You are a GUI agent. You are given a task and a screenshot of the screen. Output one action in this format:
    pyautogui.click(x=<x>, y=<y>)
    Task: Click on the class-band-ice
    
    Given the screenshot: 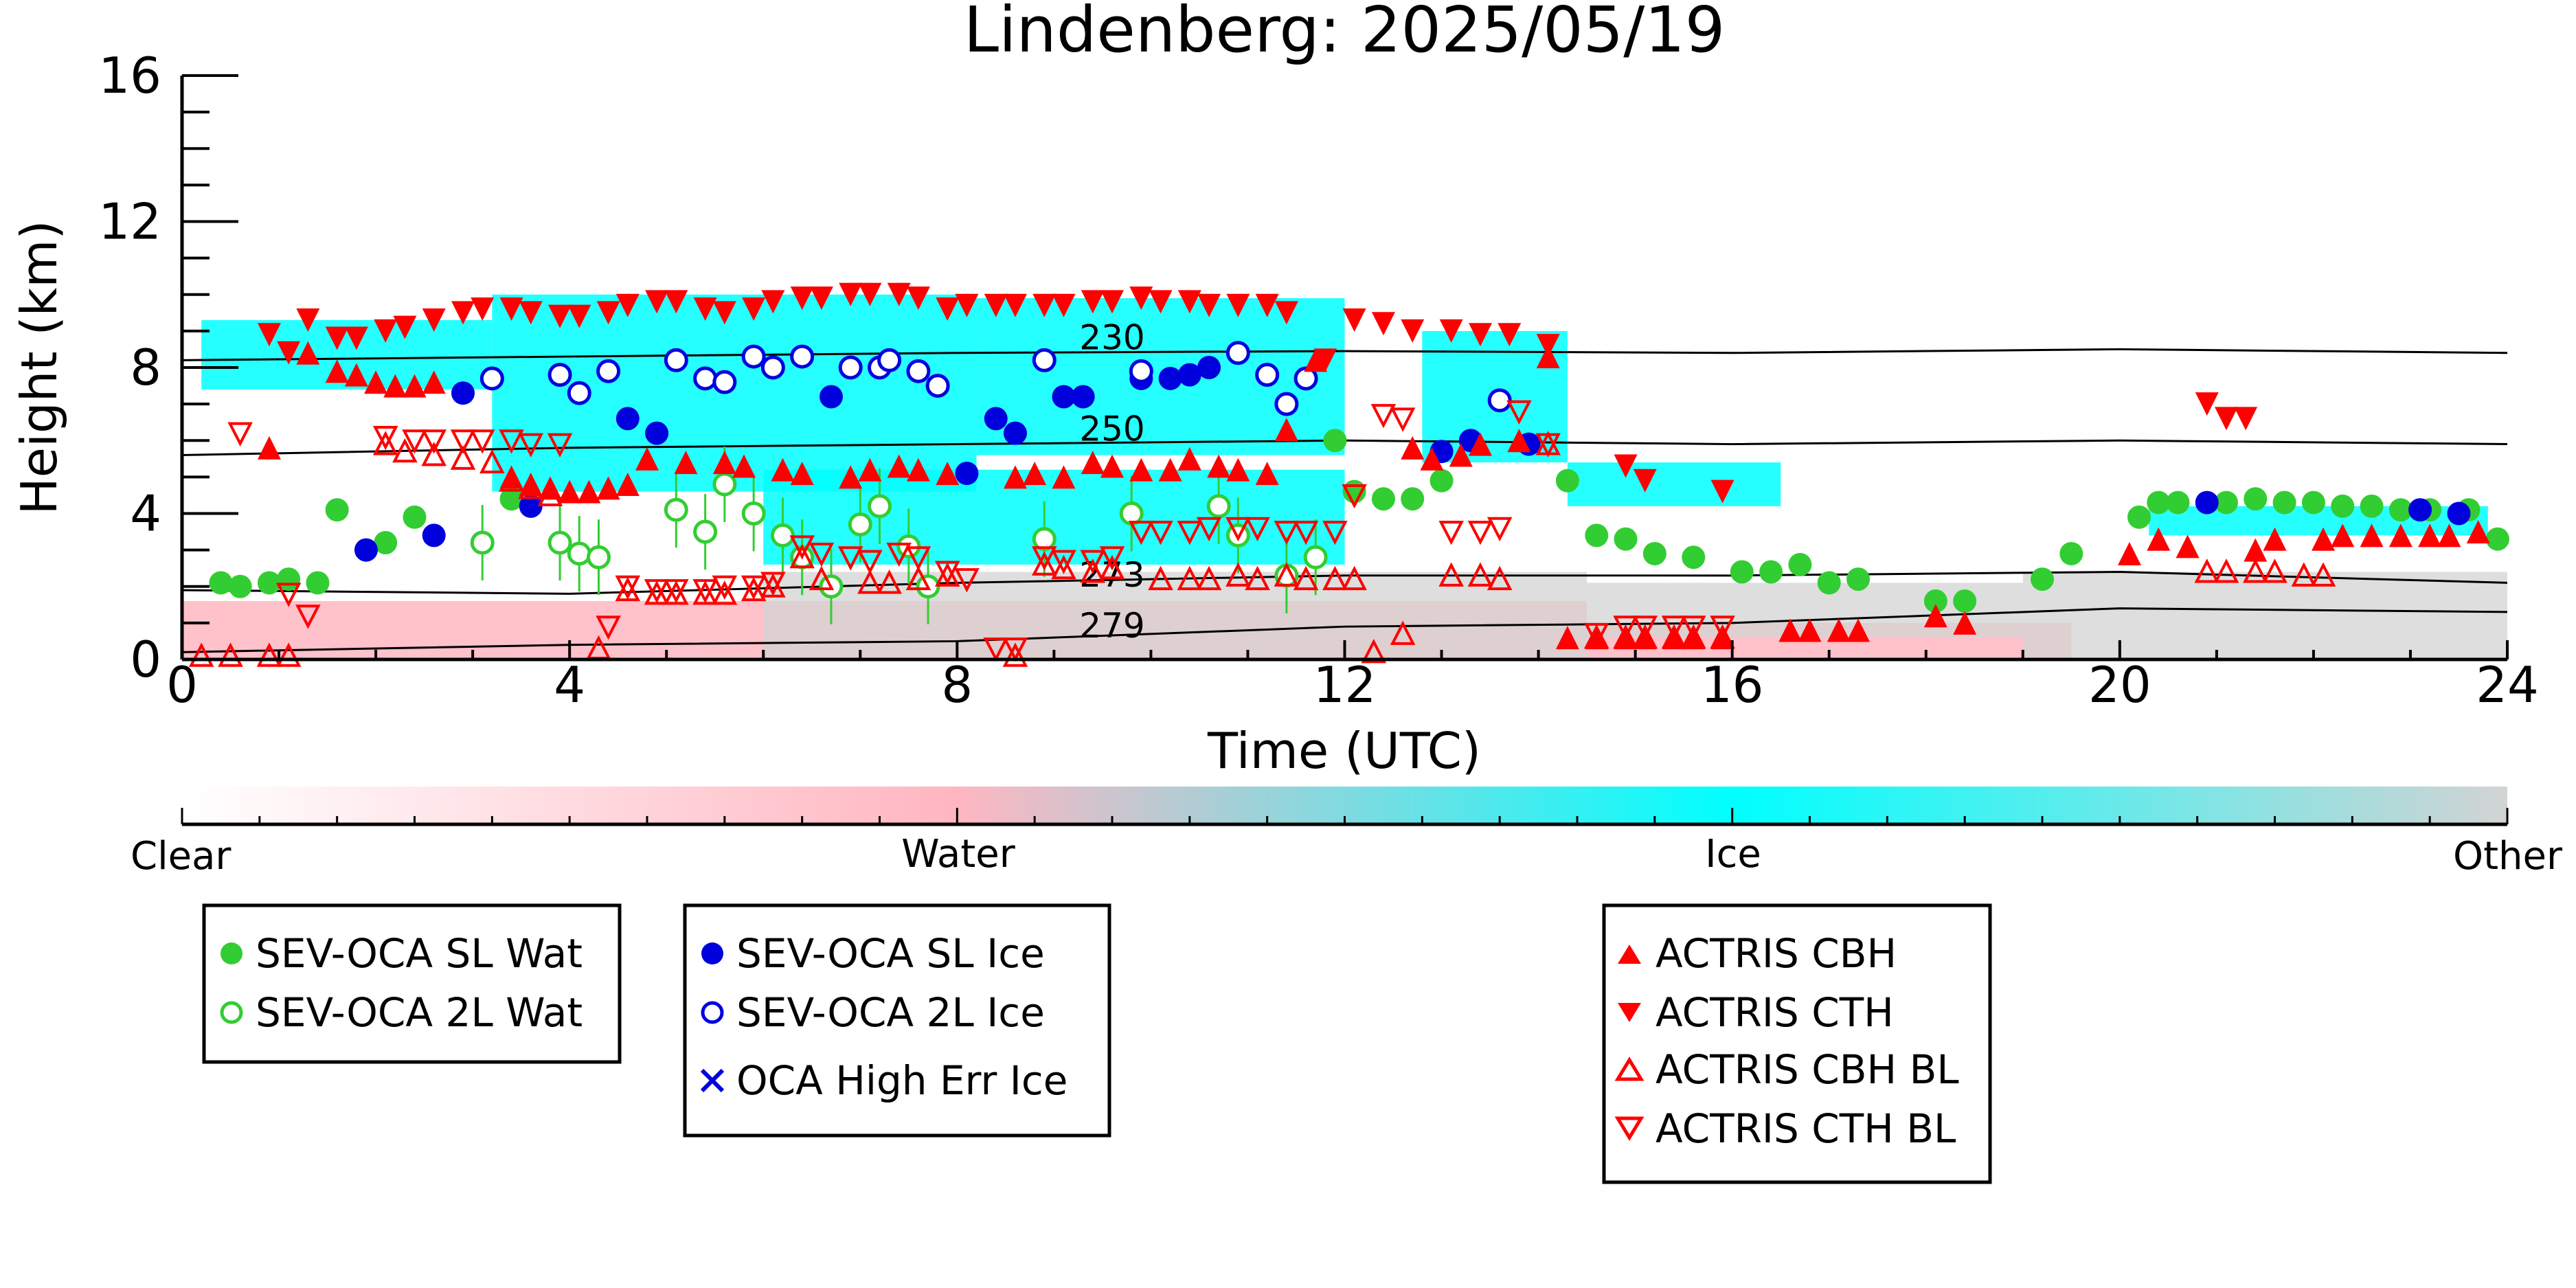 What is the action you would take?
    pyautogui.click(x=734, y=393)
    